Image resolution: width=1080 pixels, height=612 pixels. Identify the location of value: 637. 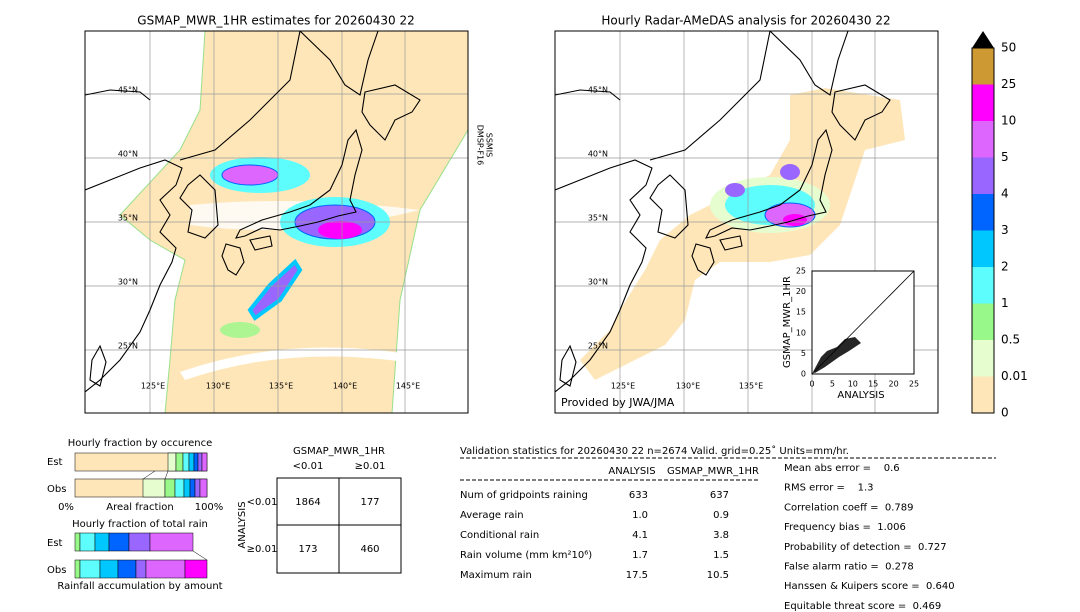
(719, 495).